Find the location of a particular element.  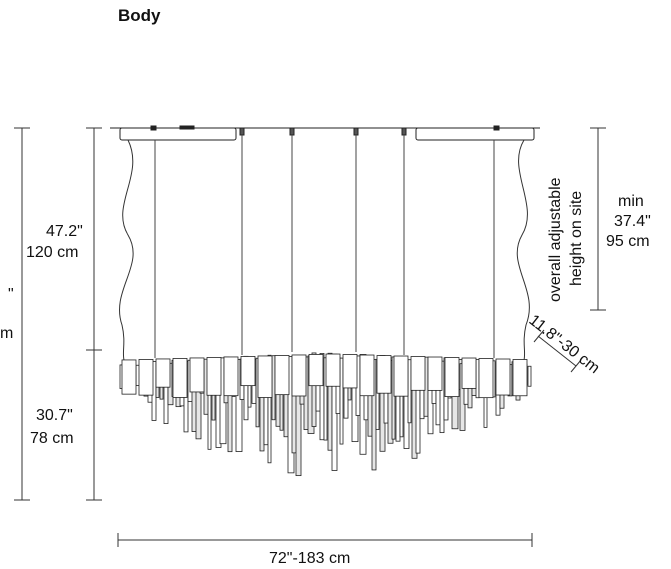

min-cm: 95 cm is located at coordinates (628, 241).